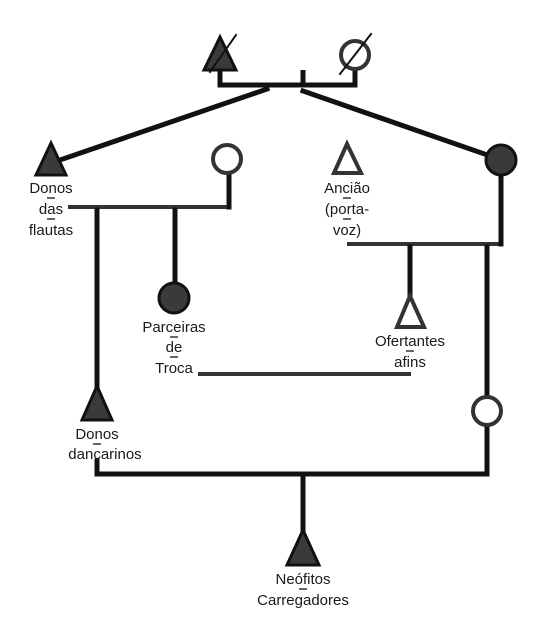 This screenshot has height=628, width=560. I want to click on right-female-circle, so click(501, 160).